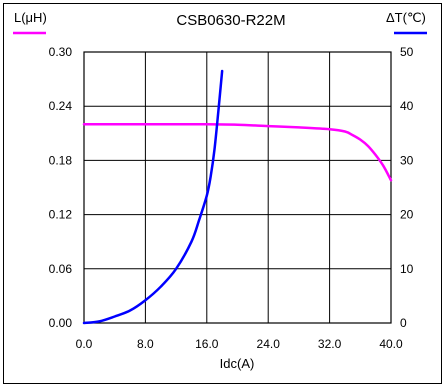  I want to click on y-left-tick-label: 0.06, so click(61, 269).